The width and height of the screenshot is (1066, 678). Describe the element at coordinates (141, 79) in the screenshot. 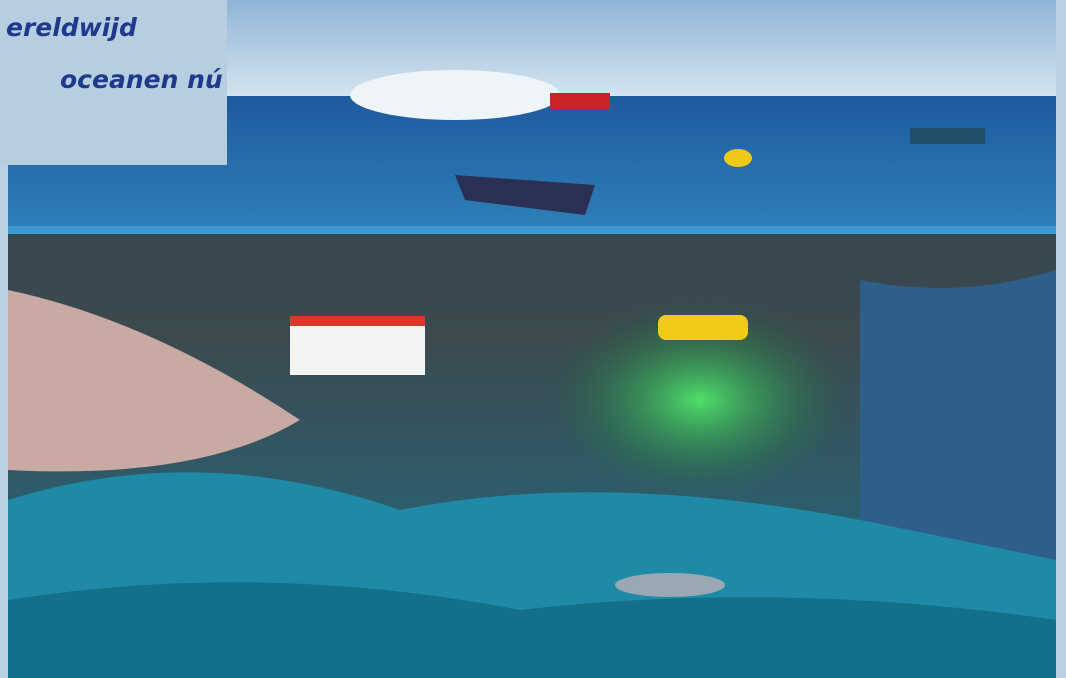

I see `caption-line: oceanen nú` at that location.